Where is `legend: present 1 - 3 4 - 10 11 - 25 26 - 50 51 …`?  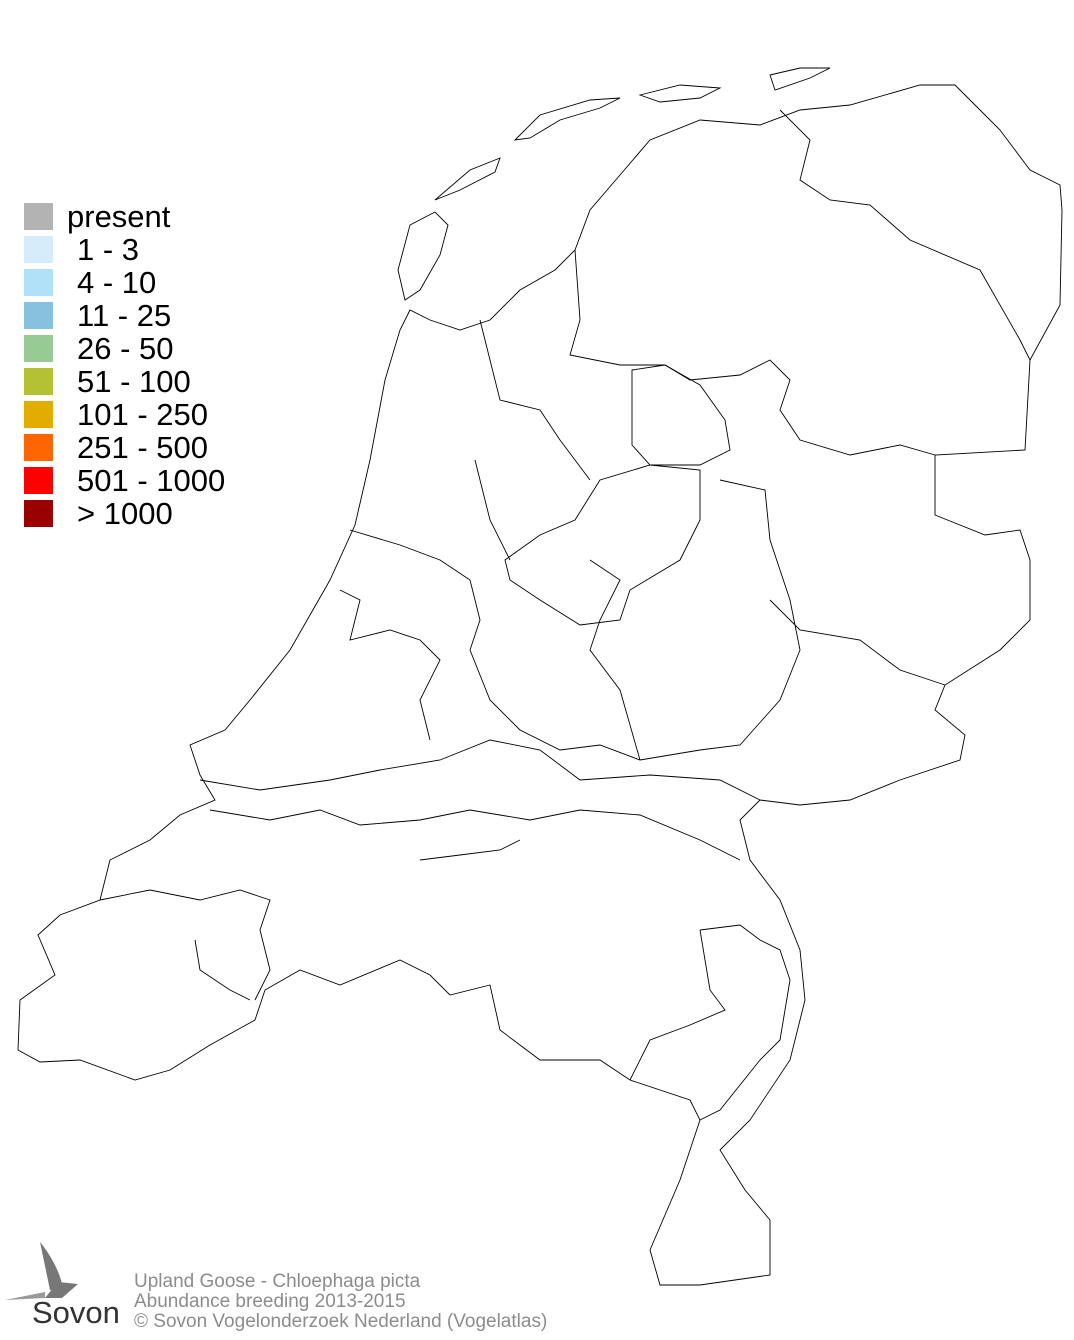 legend: present 1 - 3 4 - 10 11 - 25 26 - 50 51 … is located at coordinates (124, 365).